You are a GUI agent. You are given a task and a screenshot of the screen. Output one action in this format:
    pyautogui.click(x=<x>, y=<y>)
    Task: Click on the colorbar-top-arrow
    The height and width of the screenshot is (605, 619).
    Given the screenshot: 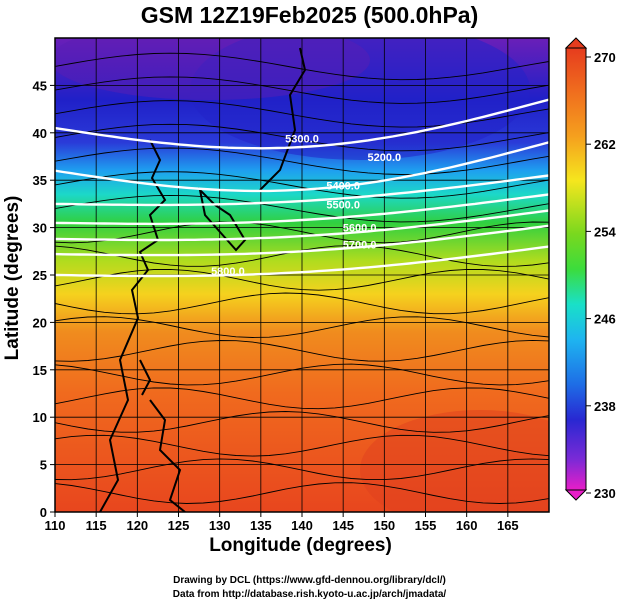 What is the action you would take?
    pyautogui.click(x=576, y=43)
    